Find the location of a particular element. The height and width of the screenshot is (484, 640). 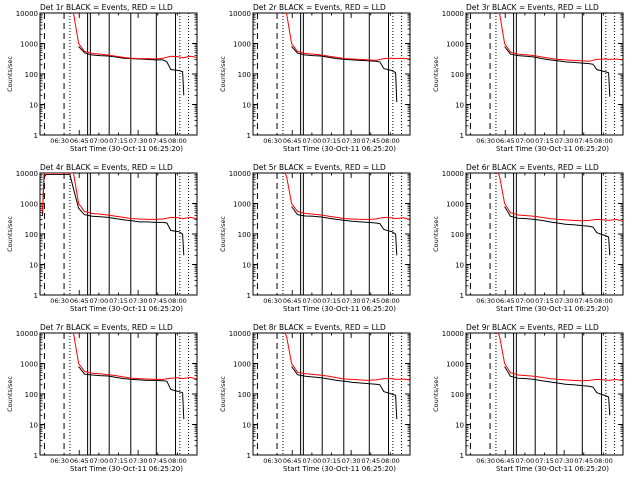

chart-title: Det 3r BLACK = Events, RED = LLD is located at coordinates (532, 7).